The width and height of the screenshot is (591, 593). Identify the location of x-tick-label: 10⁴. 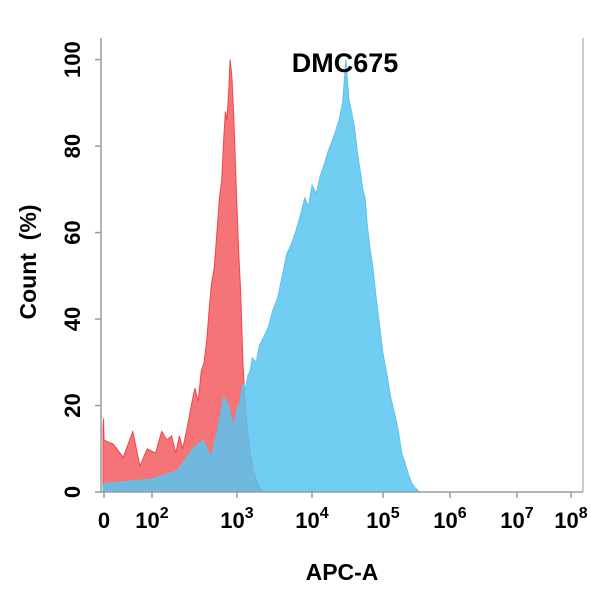
(311, 519).